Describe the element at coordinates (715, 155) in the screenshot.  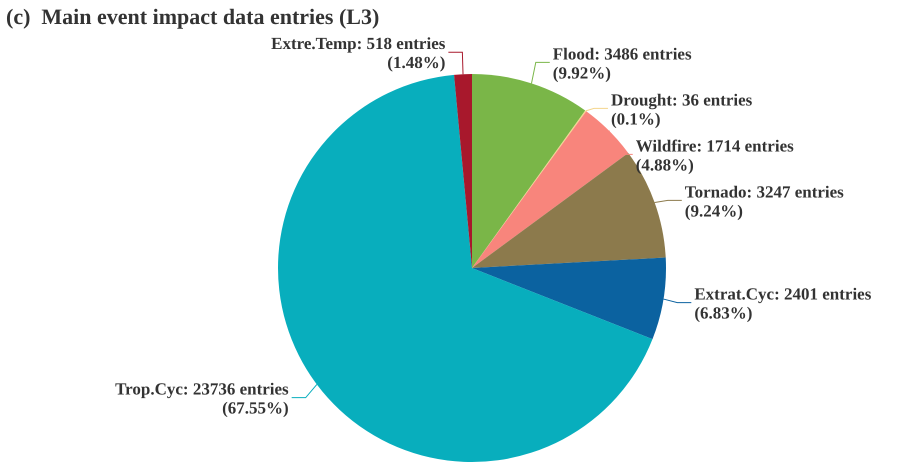
I see `slice-label: Wildfire: 1714 entries (4.88%)` at that location.